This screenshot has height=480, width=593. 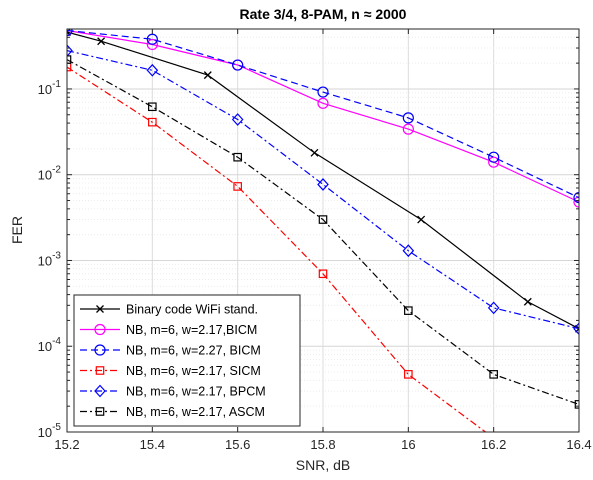 I want to click on legend-entry: Binary code WiFi stand., so click(x=169, y=310).